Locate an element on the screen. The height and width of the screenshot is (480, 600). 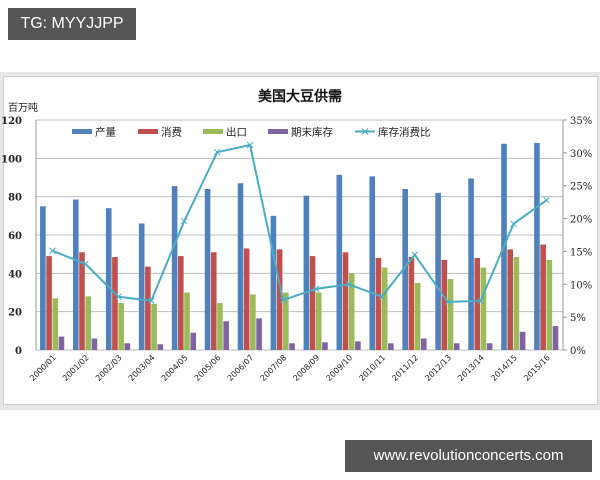
x-tick-label: 2015/16 is located at coordinates (537, 368).